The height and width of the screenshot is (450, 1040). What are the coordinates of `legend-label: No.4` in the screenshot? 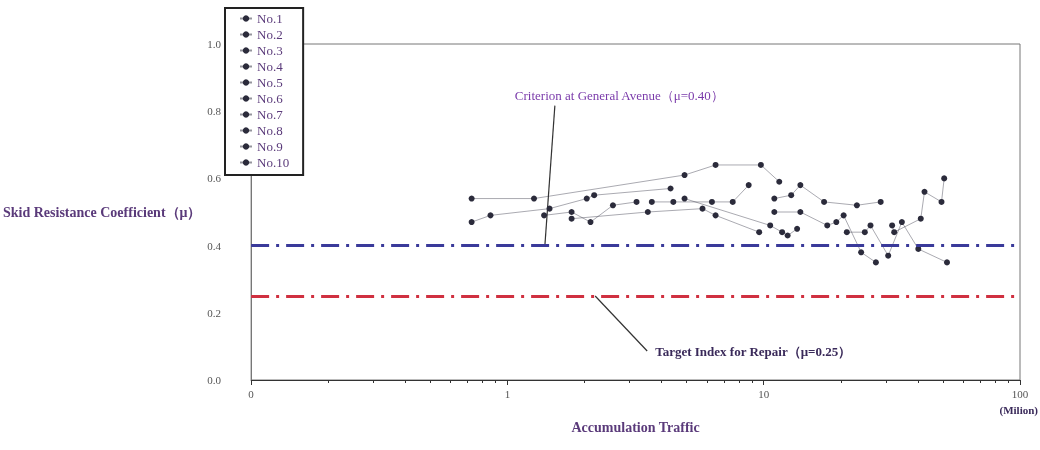 It's located at (270, 66).